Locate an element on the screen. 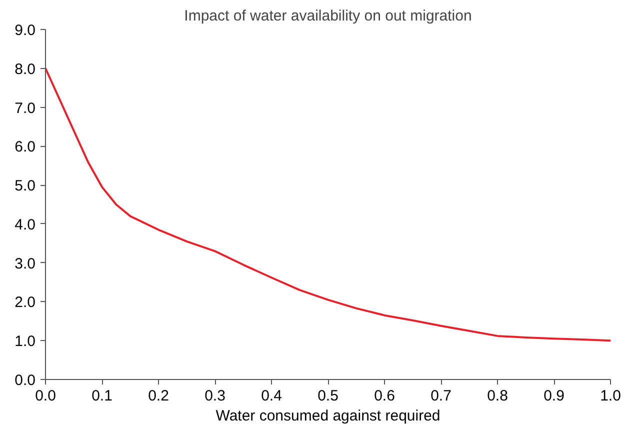 The height and width of the screenshot is (431, 639). y-tick-label: 9.0 is located at coordinates (25, 30).